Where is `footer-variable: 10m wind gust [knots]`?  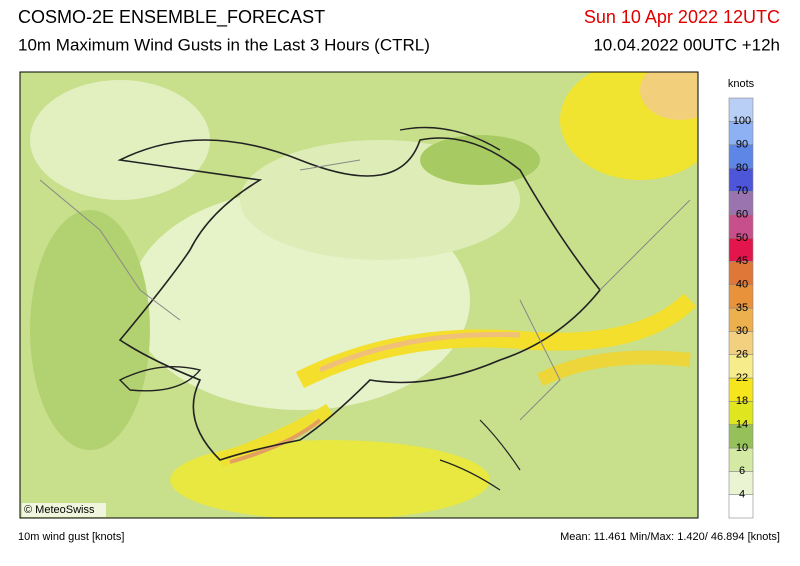 footer-variable: 10m wind gust [knots] is located at coordinates (71, 537).